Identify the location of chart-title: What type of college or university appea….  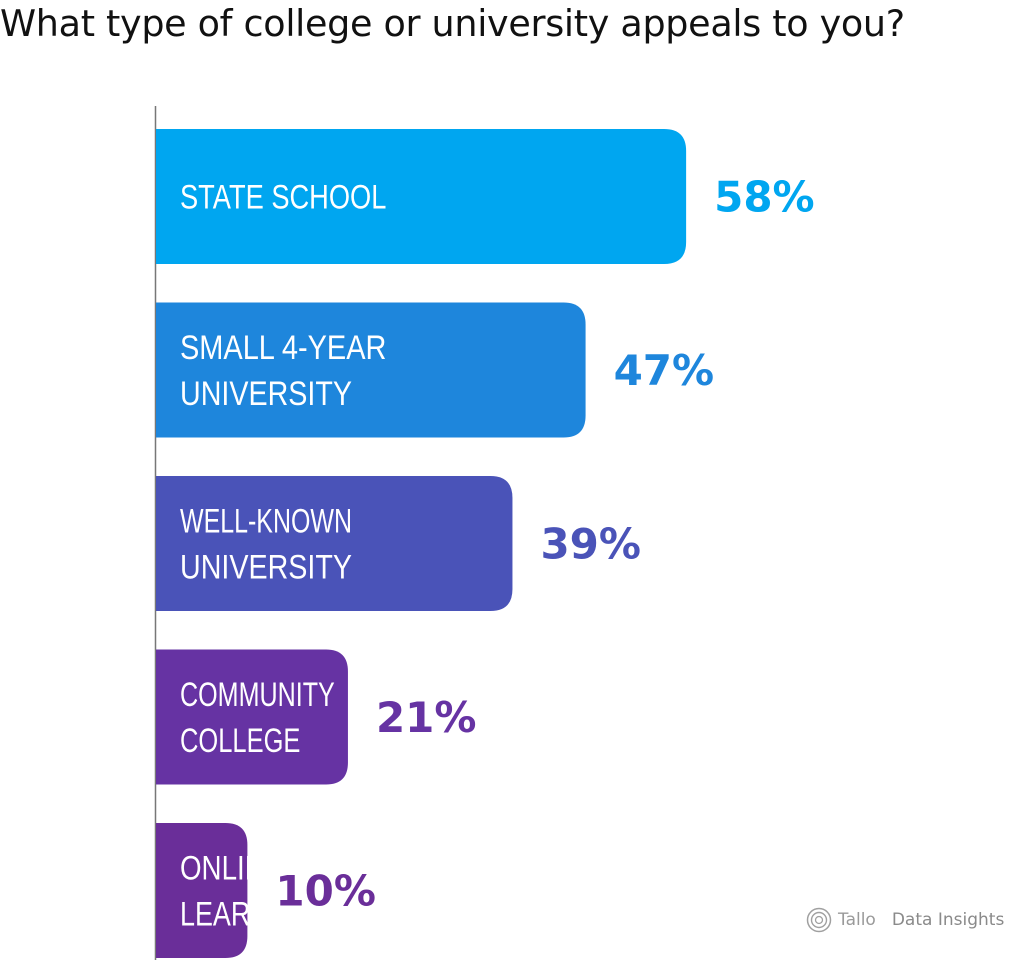
(452, 23).